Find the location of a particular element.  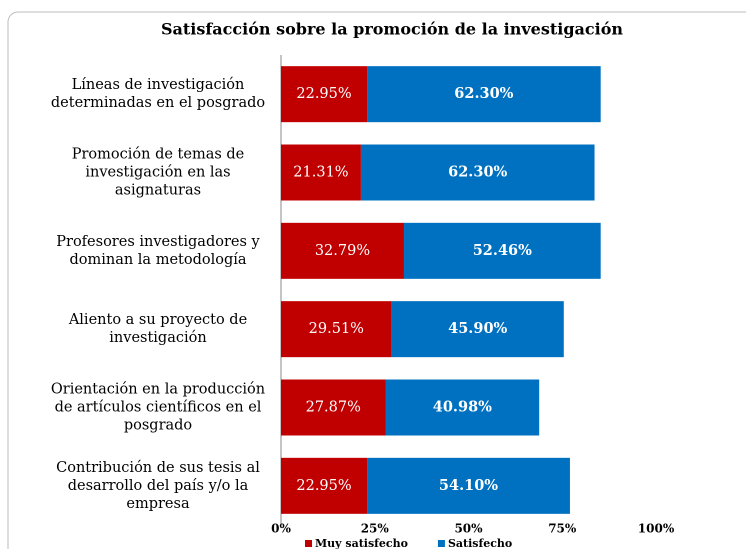

x-tick-label: 50% is located at coordinates (468, 529).